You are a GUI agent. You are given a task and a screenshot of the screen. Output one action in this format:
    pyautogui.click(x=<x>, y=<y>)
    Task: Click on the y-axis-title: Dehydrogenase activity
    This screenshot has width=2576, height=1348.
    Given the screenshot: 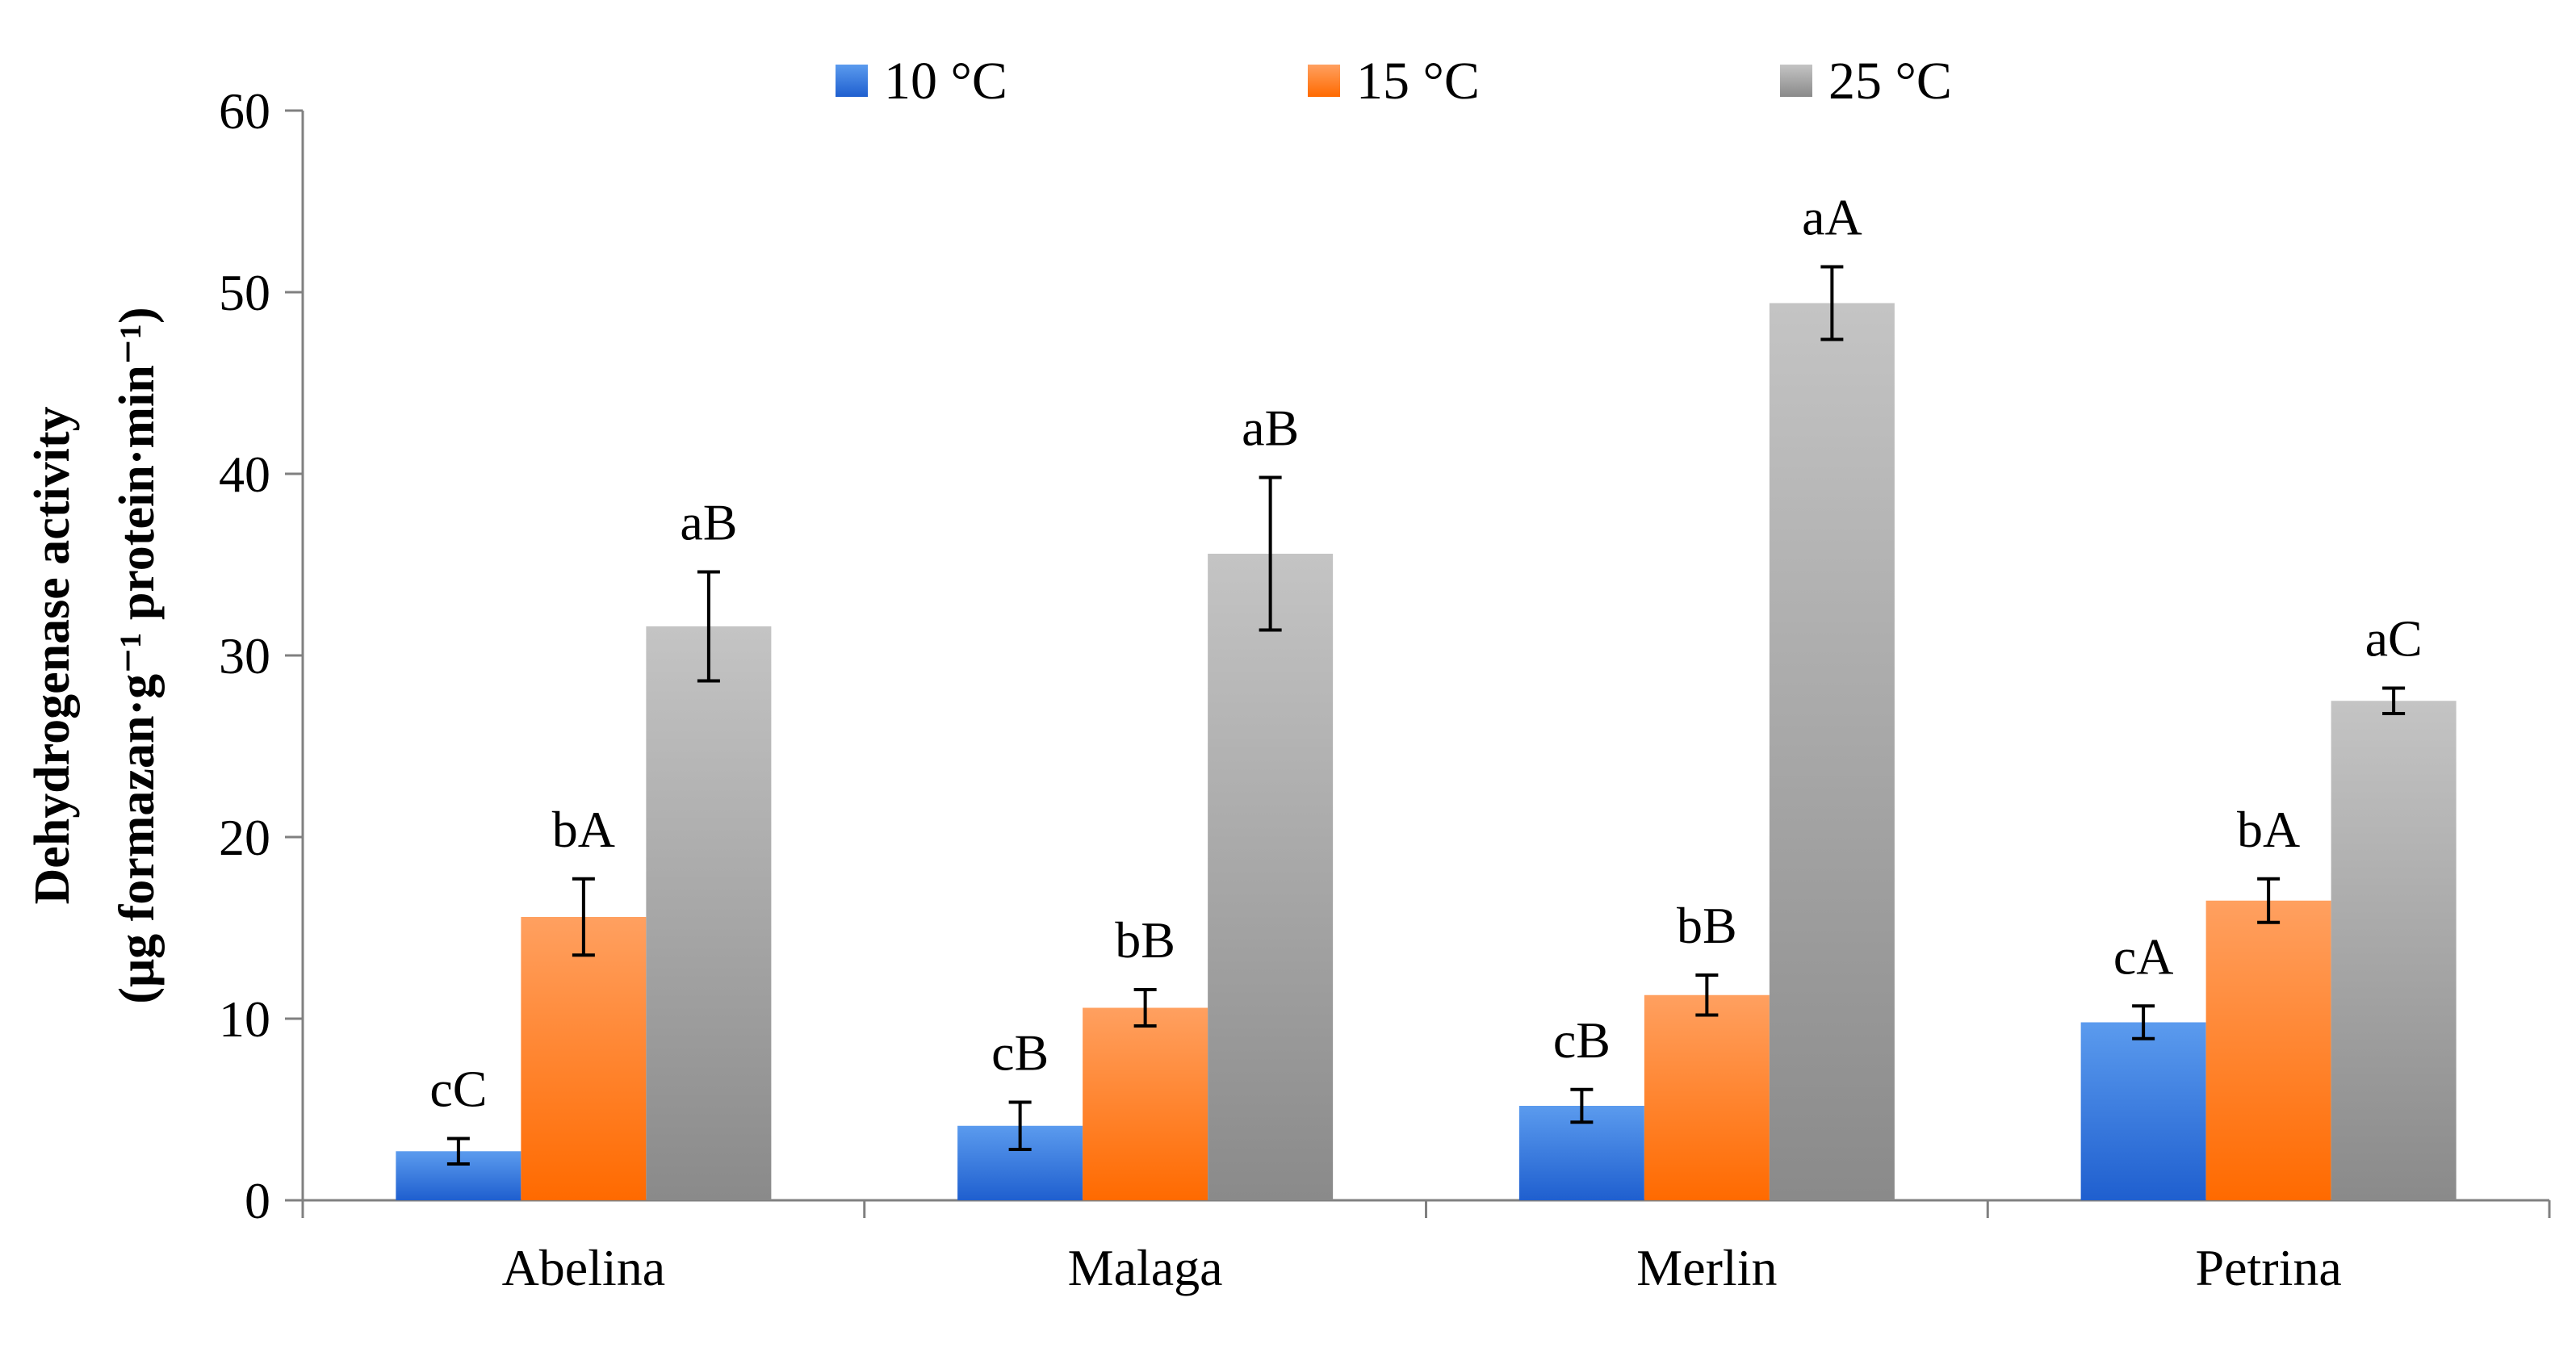 What is the action you would take?
    pyautogui.click(x=53, y=655)
    